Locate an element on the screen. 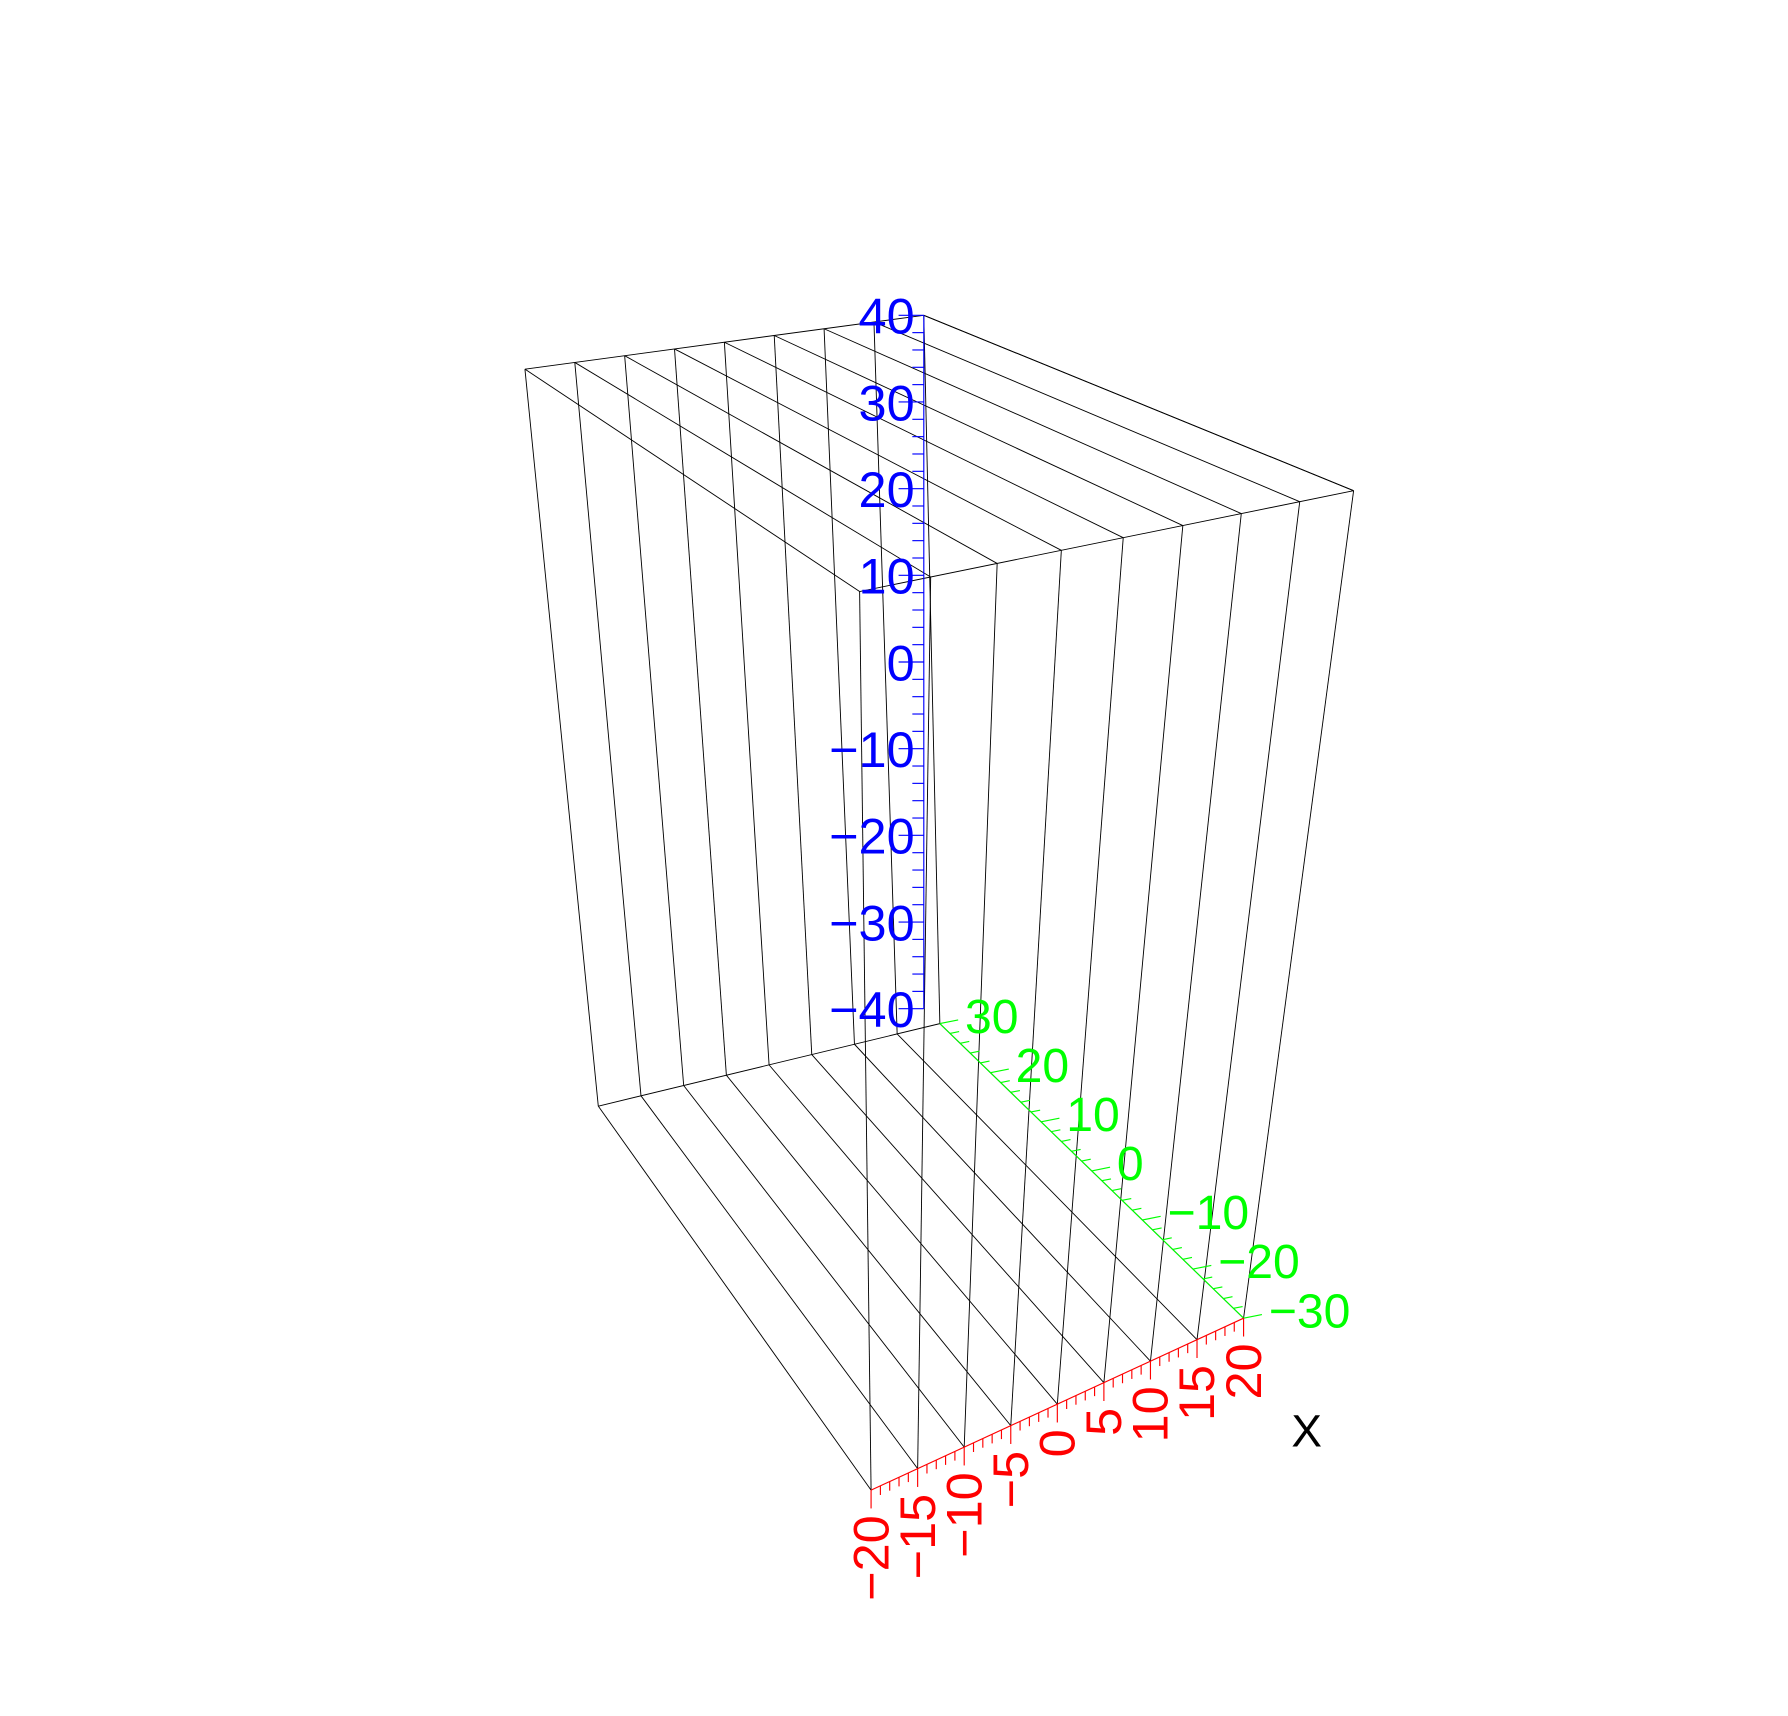 This screenshot has width=1788, height=1716. y-axis-tick-label: 10 is located at coordinates (1093, 1115).